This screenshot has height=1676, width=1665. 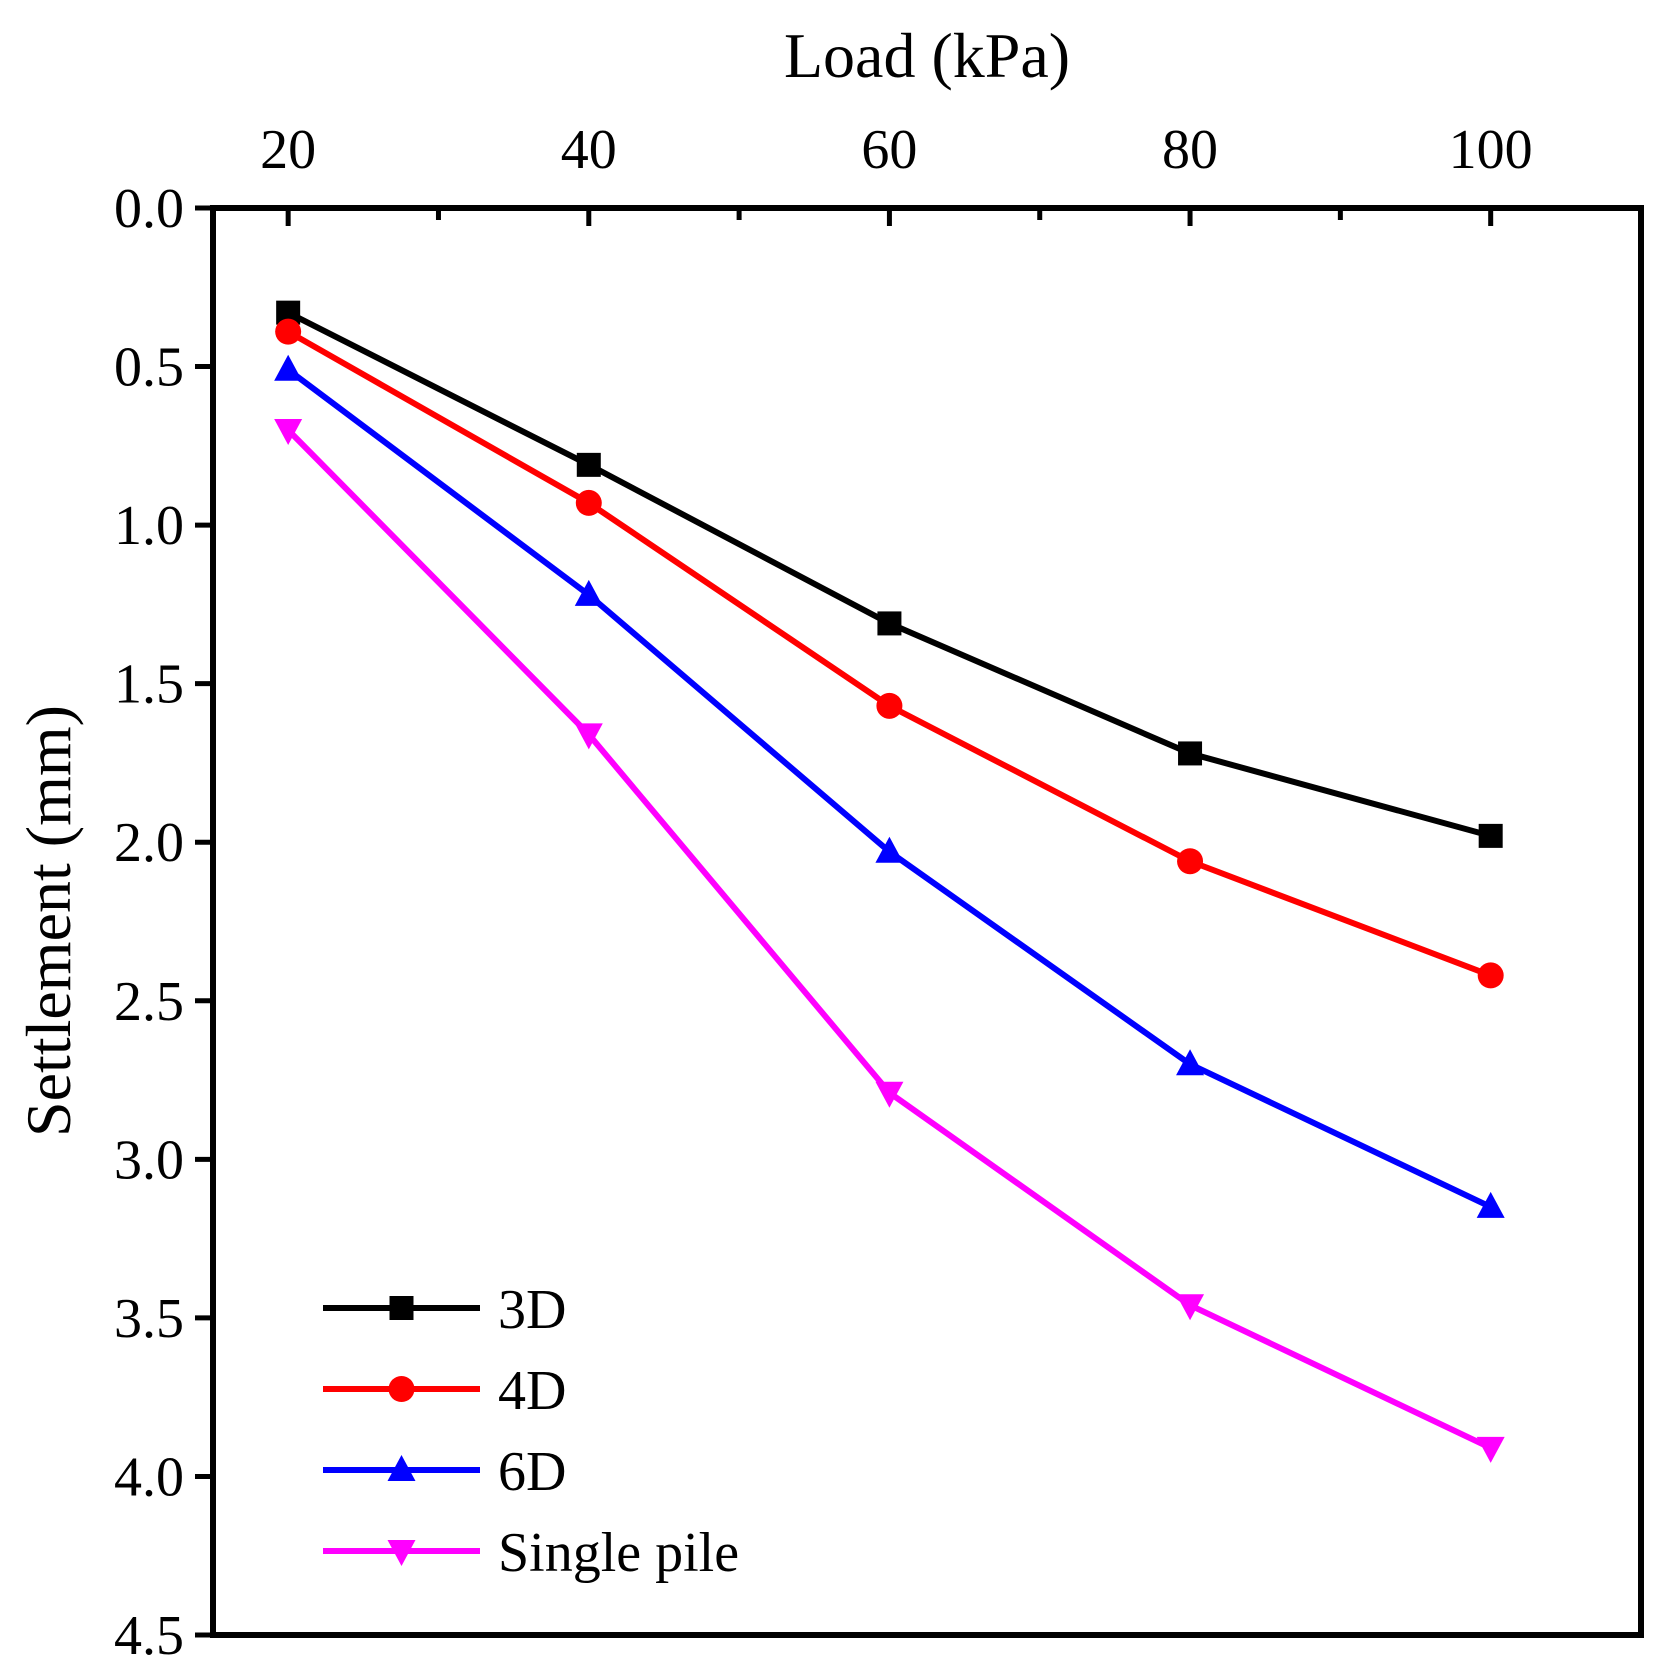 What do you see at coordinates (1491, 150) in the screenshot?
I see `x-tick-label: 100` at bounding box center [1491, 150].